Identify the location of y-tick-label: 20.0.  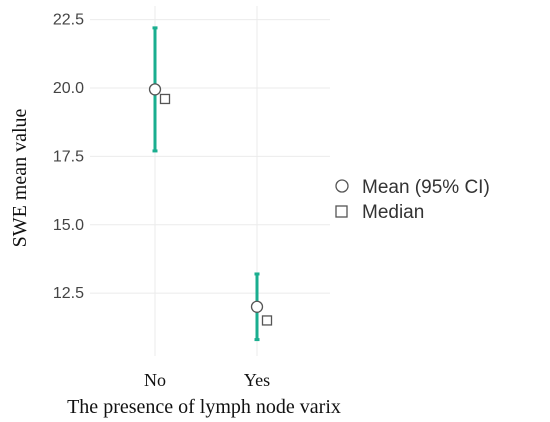
(68, 88).